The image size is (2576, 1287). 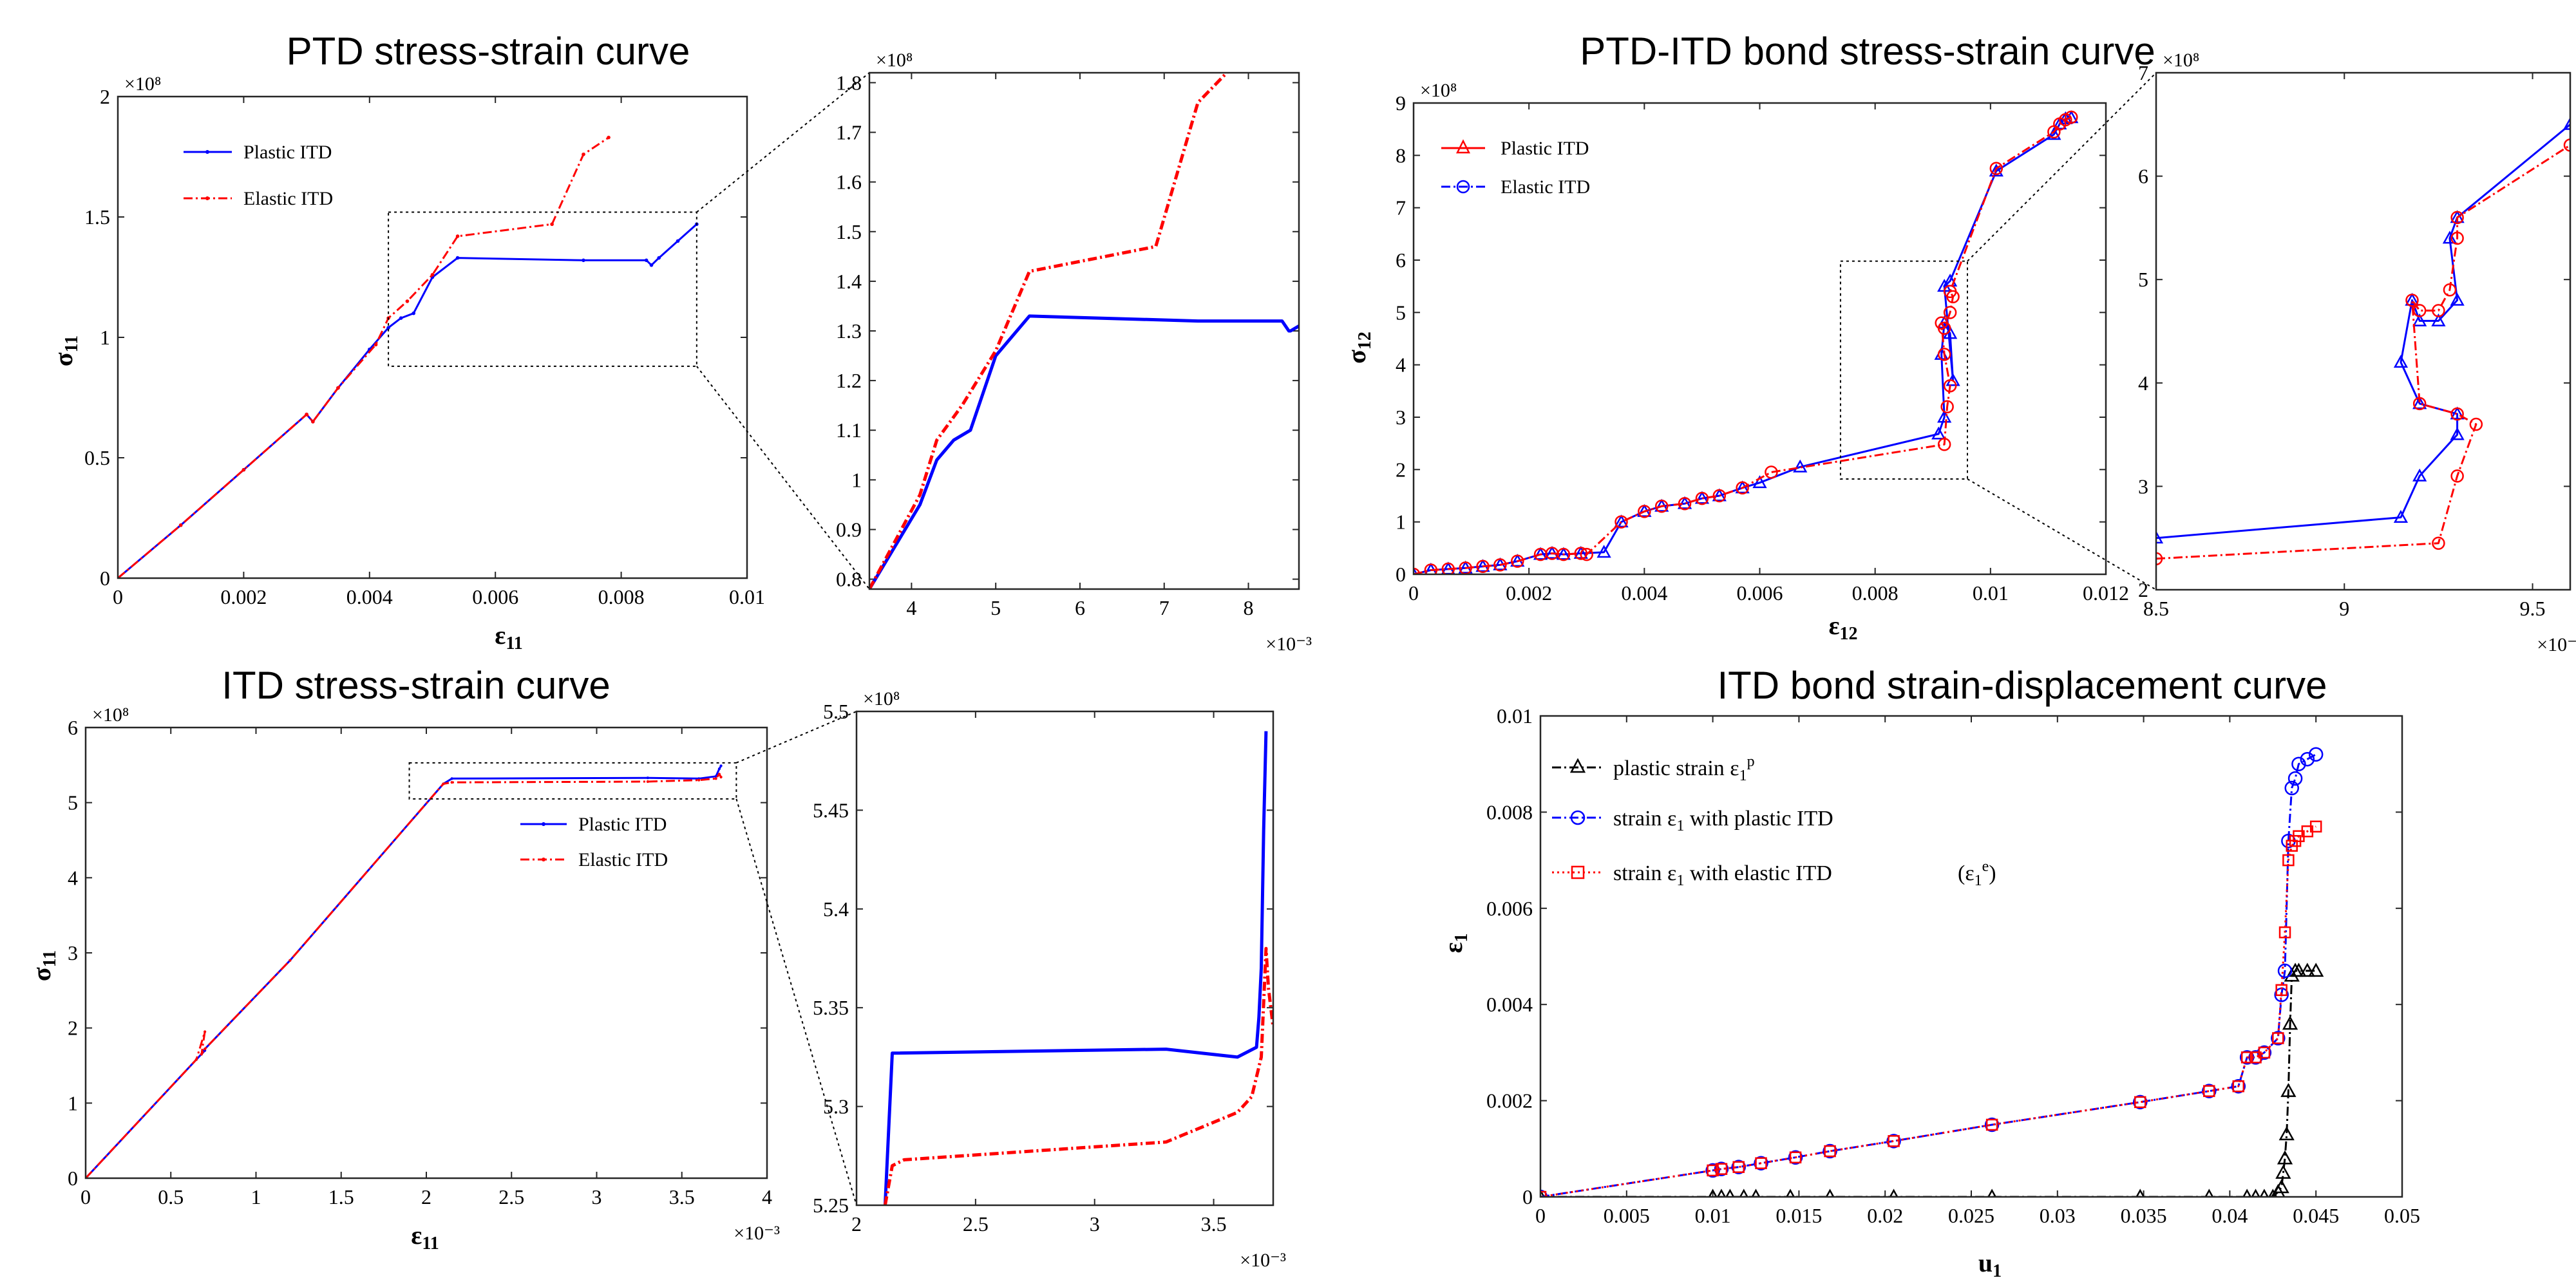 I want to click on x-tick-label: 3, so click(x=597, y=1196).